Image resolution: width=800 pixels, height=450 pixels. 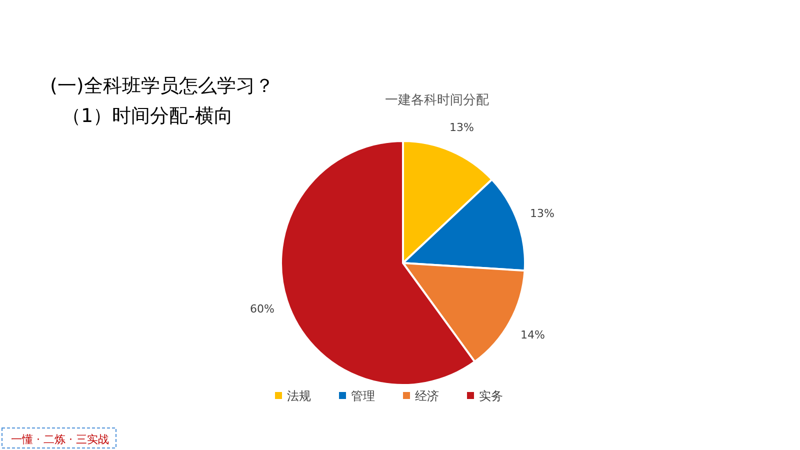 What do you see at coordinates (437, 100) in the screenshot?
I see `chart-title: 一建各科时间分配` at bounding box center [437, 100].